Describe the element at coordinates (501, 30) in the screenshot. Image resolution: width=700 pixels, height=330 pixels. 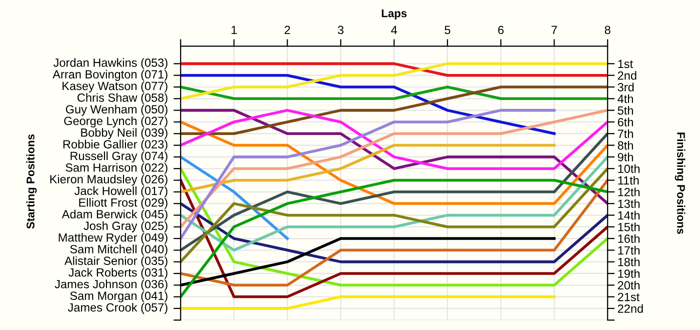
I see `x-tick-label: 6` at that location.